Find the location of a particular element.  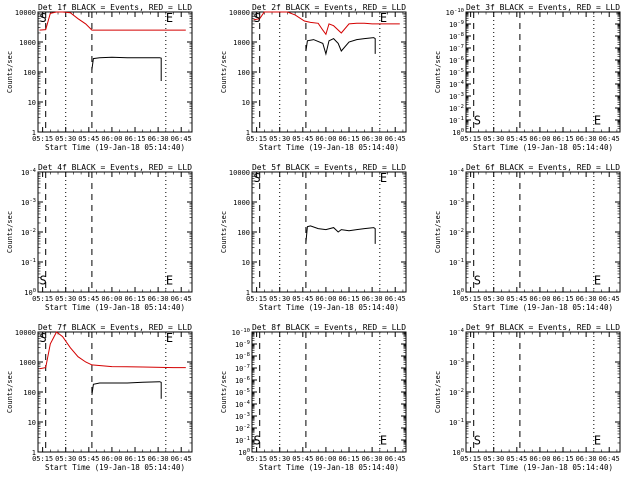

y-tick-label-exponent: -10 is located at coordinates (459, 11).